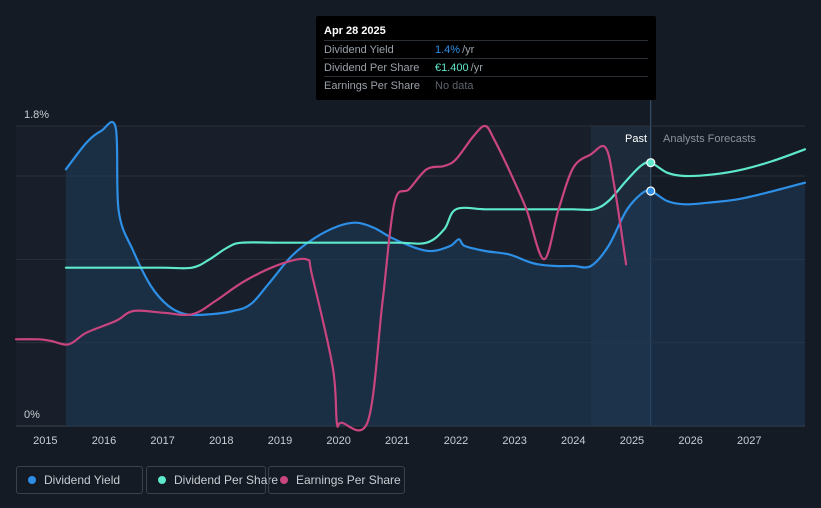 Image resolution: width=821 pixels, height=508 pixels. I want to click on x-tick-label: 2025, so click(632, 441).